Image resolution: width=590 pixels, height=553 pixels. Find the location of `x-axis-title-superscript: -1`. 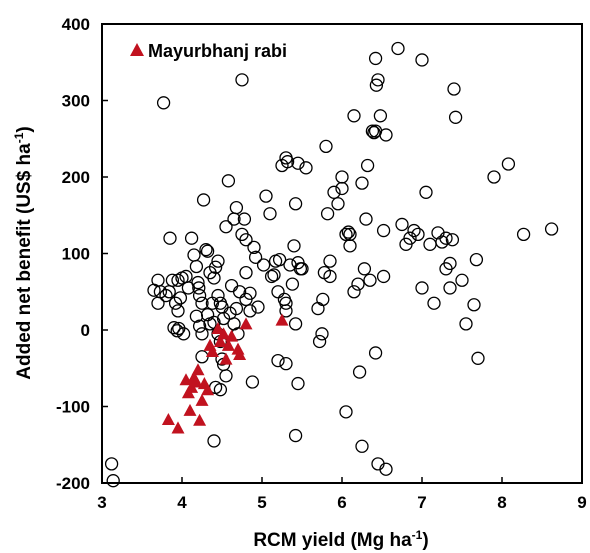

x-axis-title-superscript: -1 is located at coordinates (417, 535).